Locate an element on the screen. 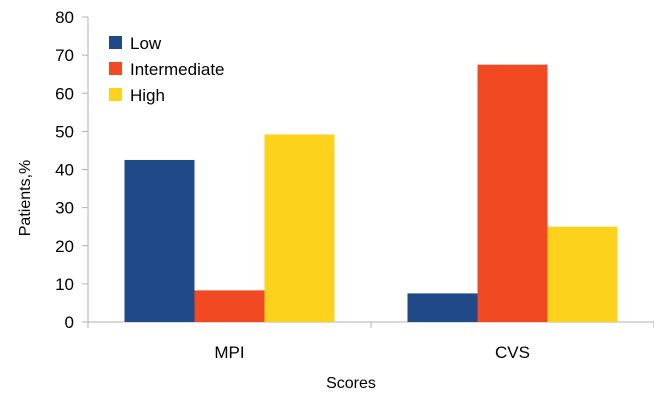 The image size is (654, 395). legend-swatch-intermediate is located at coordinates (115, 68).